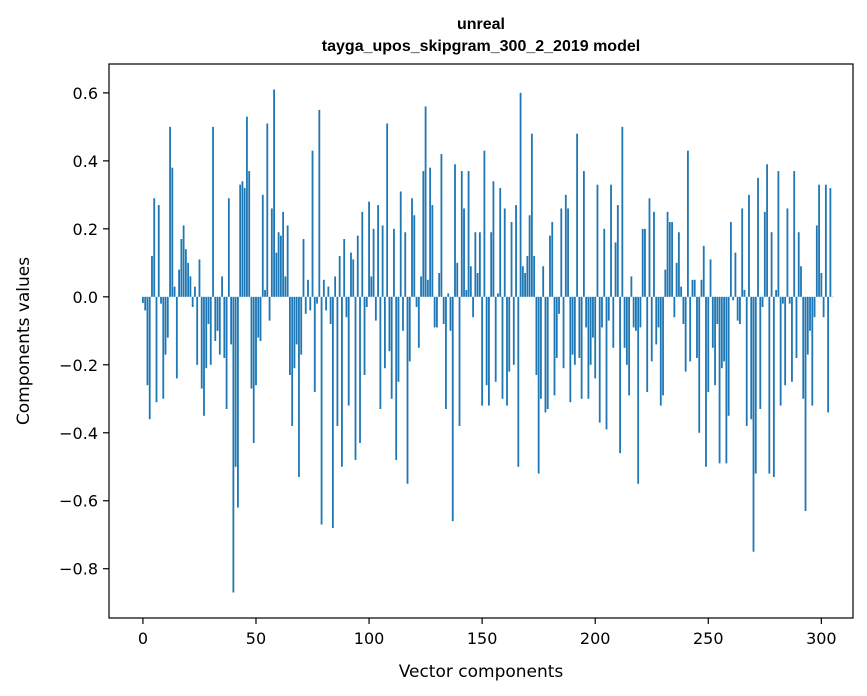 The height and width of the screenshot is (696, 867). I want to click on x-tick-label: 300, so click(821, 638).